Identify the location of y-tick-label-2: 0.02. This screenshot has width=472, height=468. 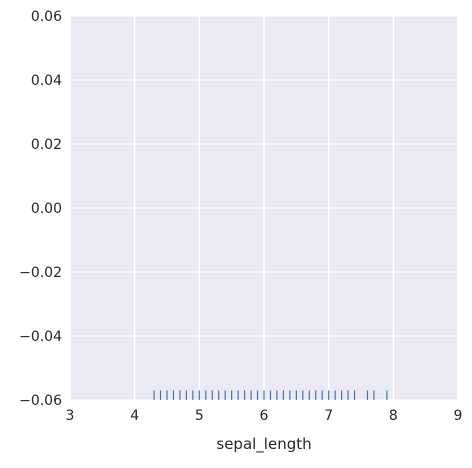
(46, 145).